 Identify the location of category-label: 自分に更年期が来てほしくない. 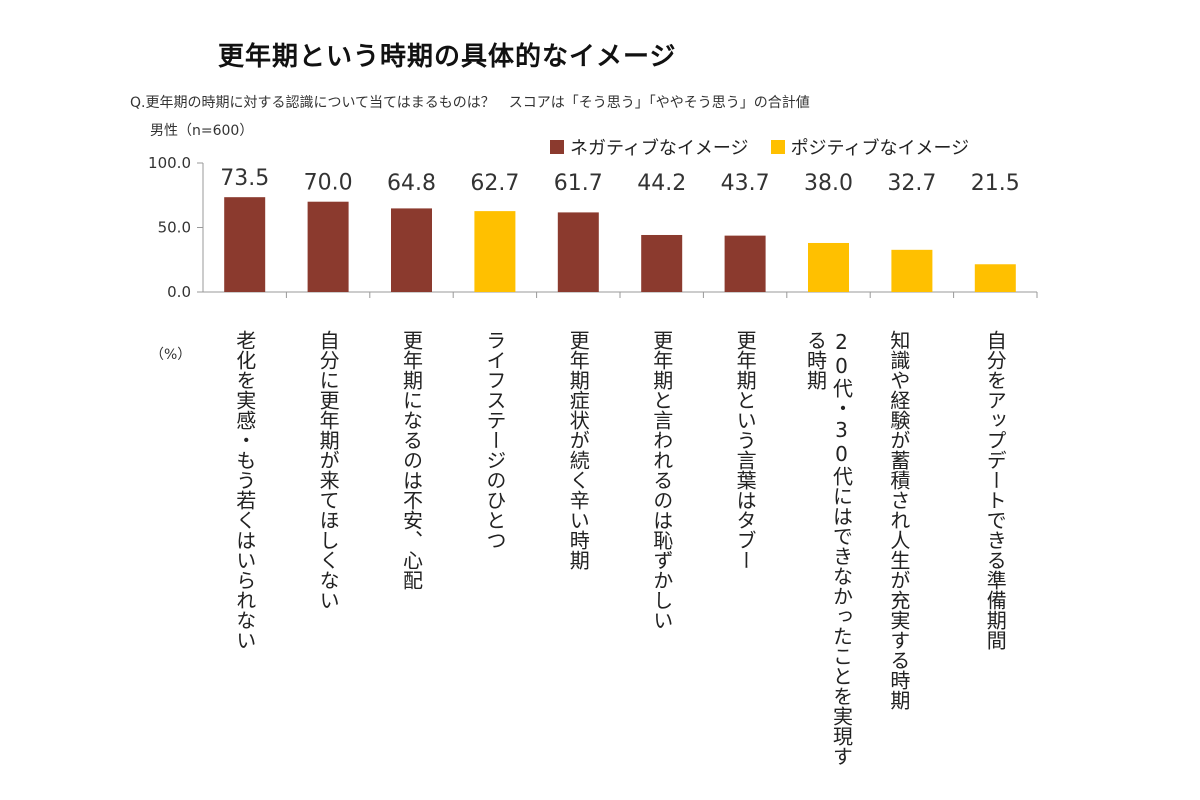
(328, 470).